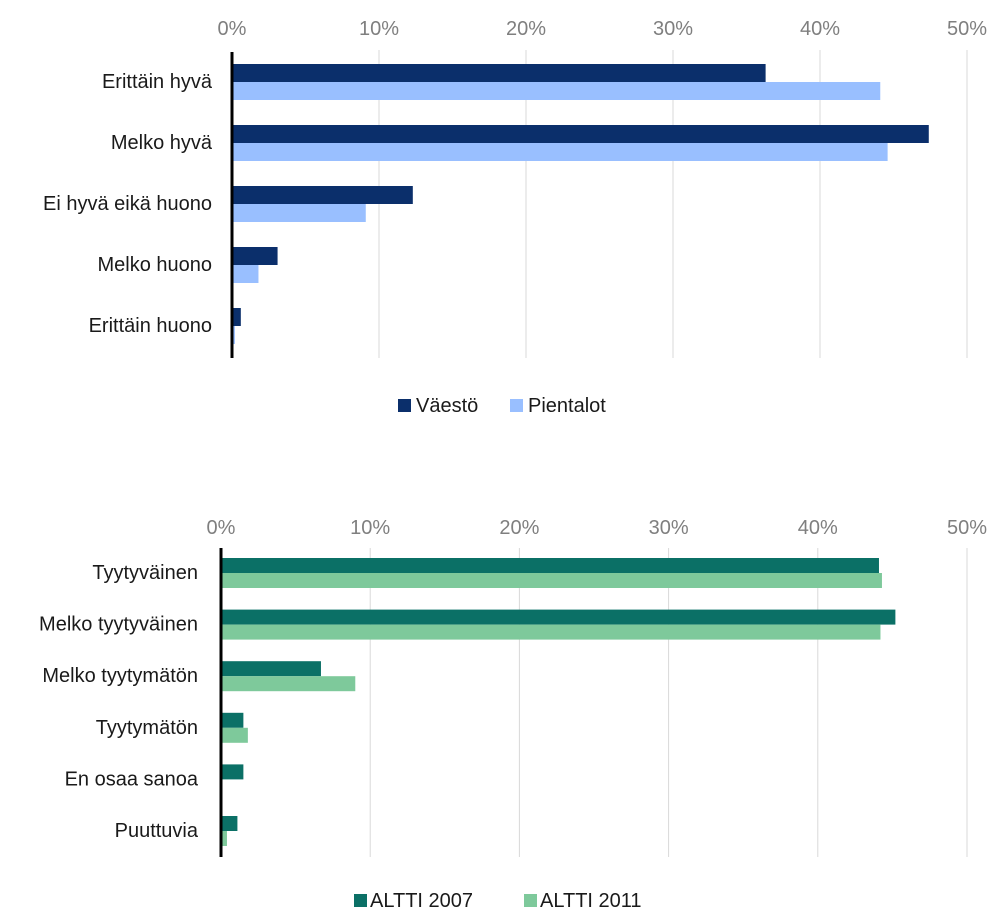 Image resolution: width=993 pixels, height=918 pixels. What do you see at coordinates (120, 676) in the screenshot?
I see `chart2-category-label: Melko tyytymätön` at bounding box center [120, 676].